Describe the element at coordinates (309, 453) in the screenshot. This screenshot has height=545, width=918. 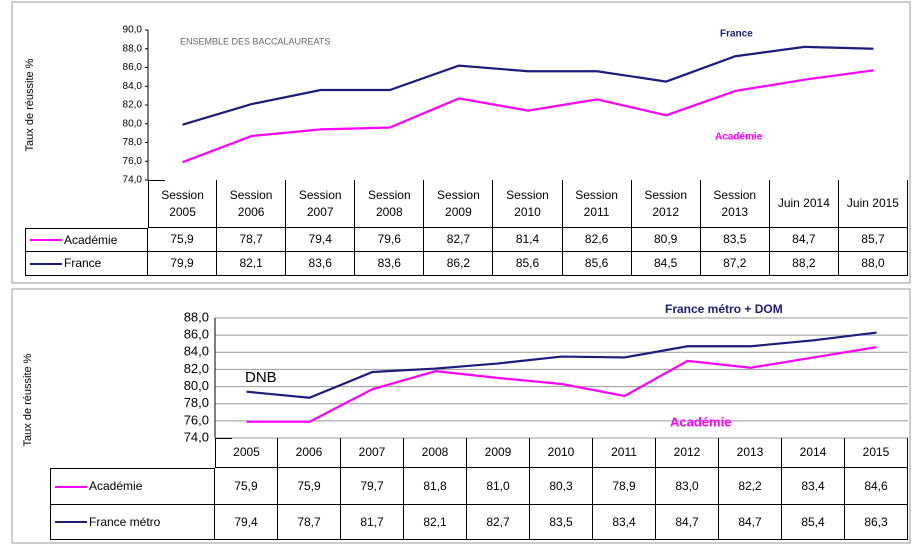
I see `category-header: 2006` at that location.